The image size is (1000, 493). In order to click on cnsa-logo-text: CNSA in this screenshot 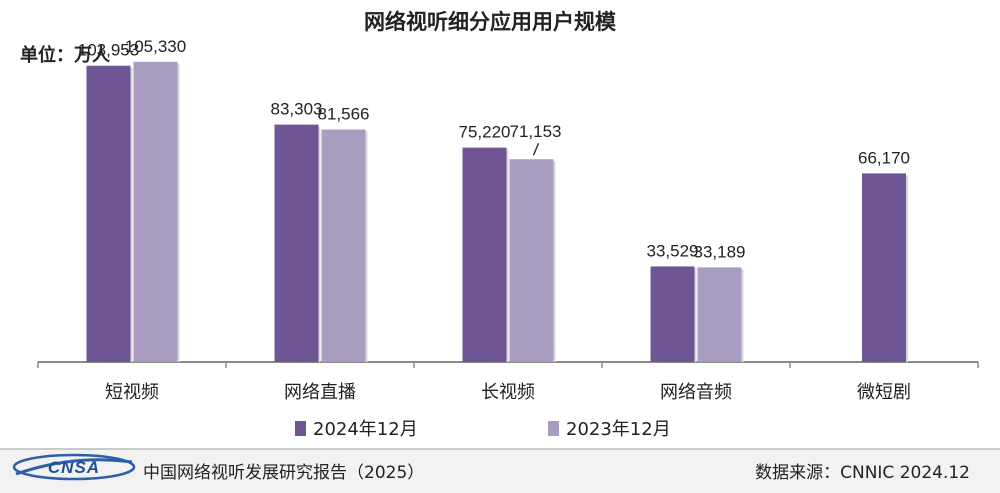, I will do `click(74, 467)`.